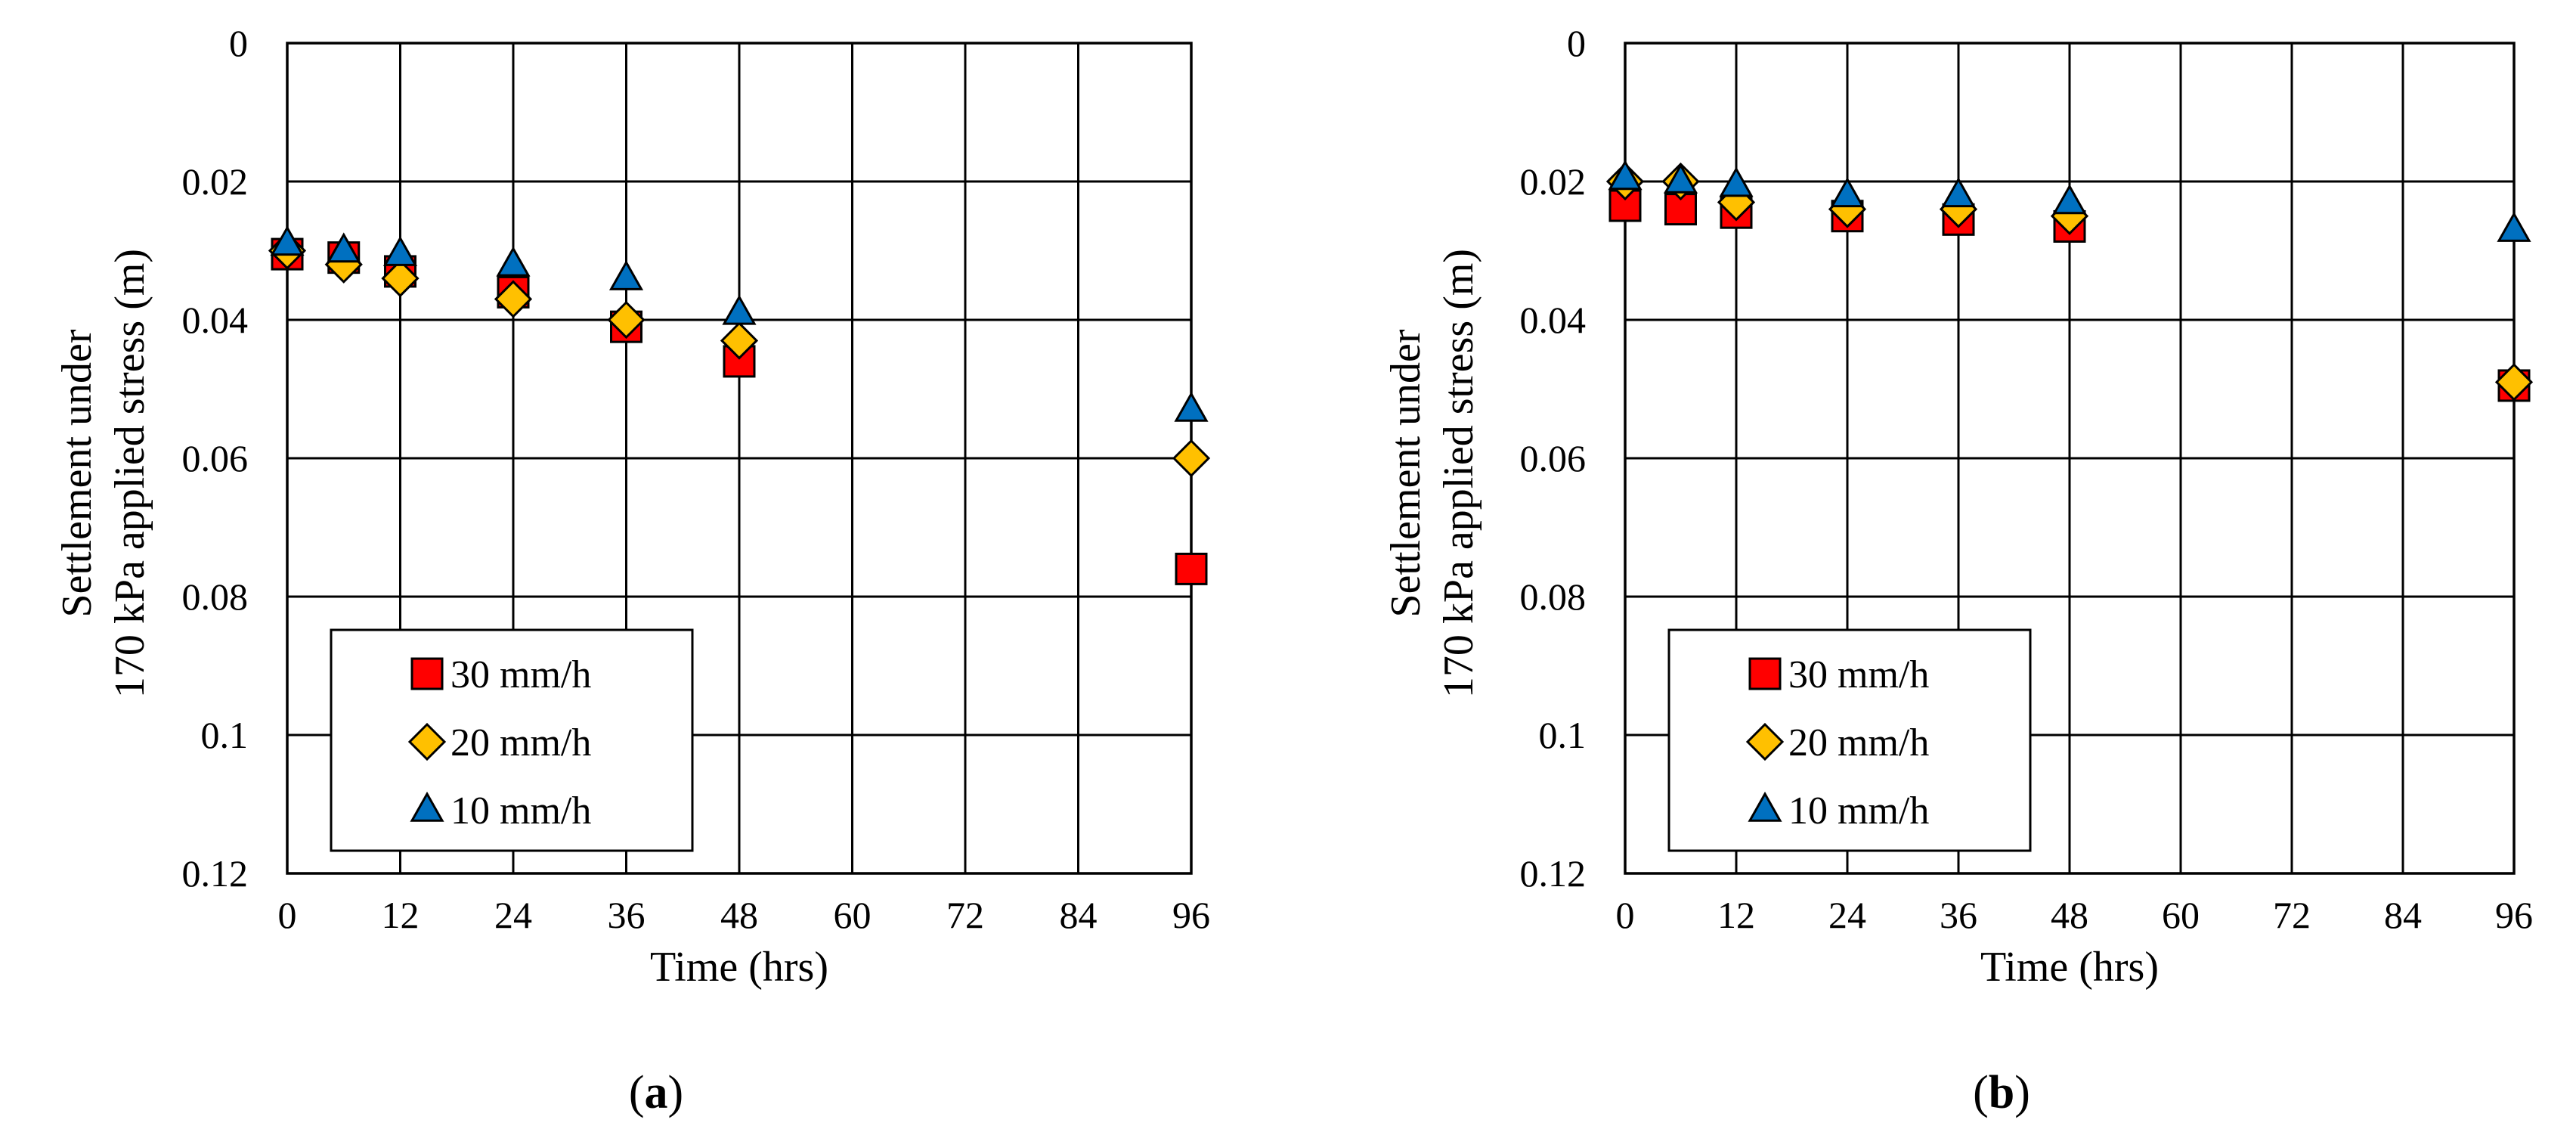 Image resolution: width=2576 pixels, height=1132 pixels. I want to click on panel-label: (a), so click(656, 1093).